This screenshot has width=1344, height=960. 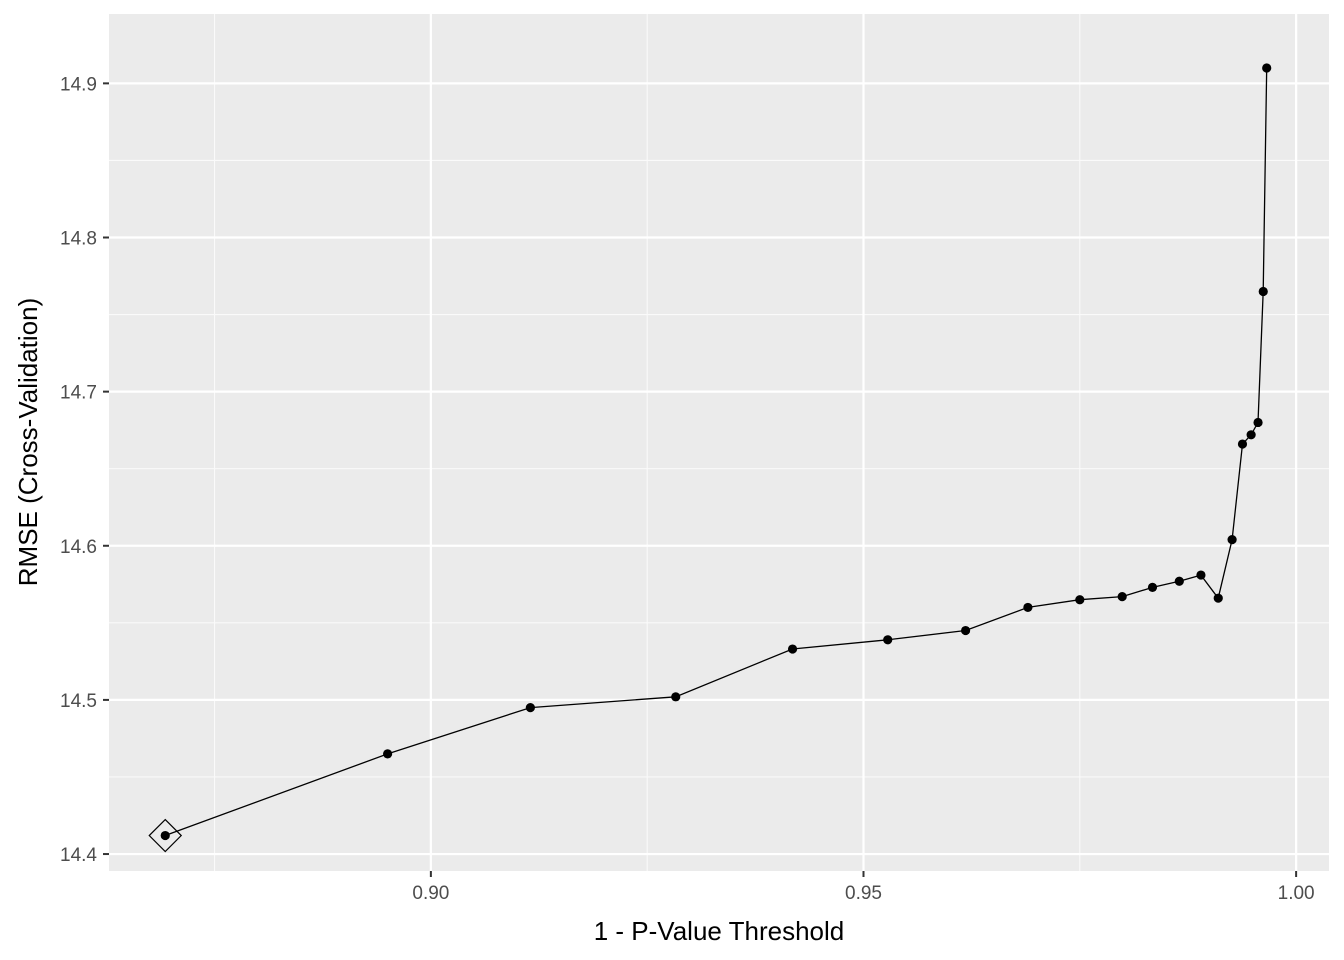 I want to click on x-axis-ticks: 0.90 0.95 1.00, so click(x=863, y=887).